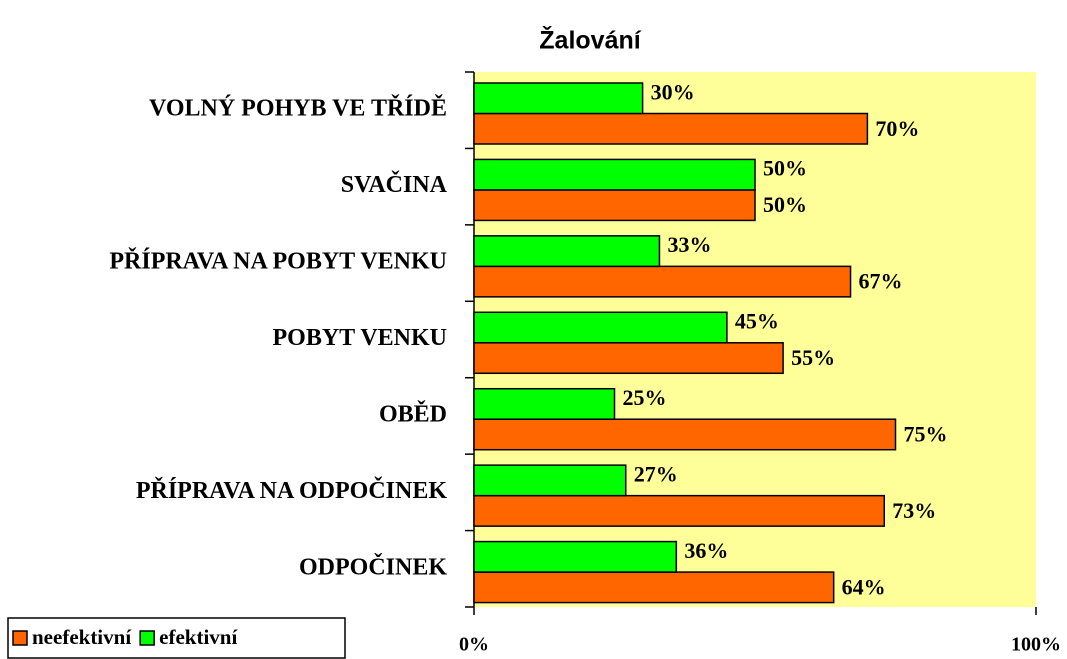 The width and height of the screenshot is (1067, 659). Describe the element at coordinates (673, 91) in the screenshot. I see `value-label: 30%` at that location.